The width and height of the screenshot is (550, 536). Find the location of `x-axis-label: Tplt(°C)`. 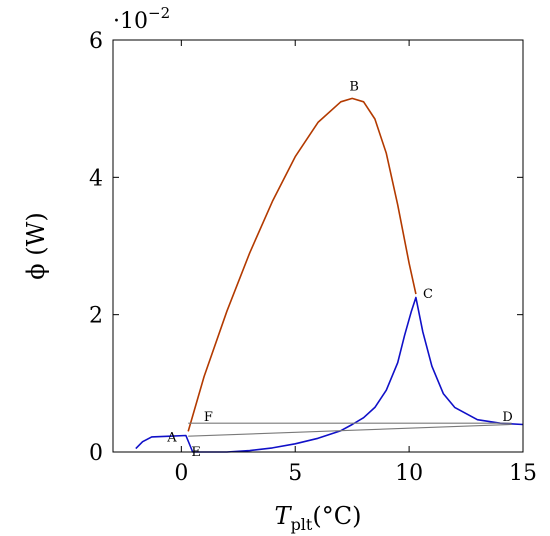

x-axis-label: Tplt(°C) is located at coordinates (318, 518).